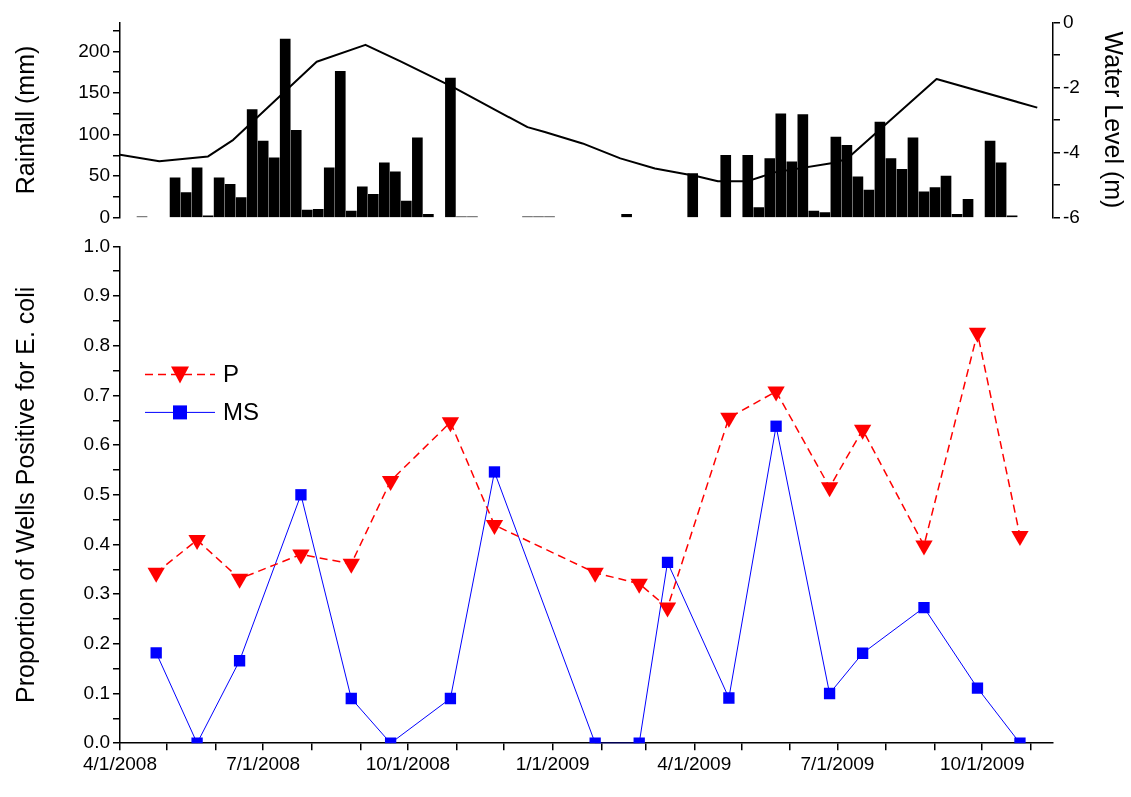 The height and width of the screenshot is (797, 1131). I want to click on y-tick-label: 0, so click(104, 216).